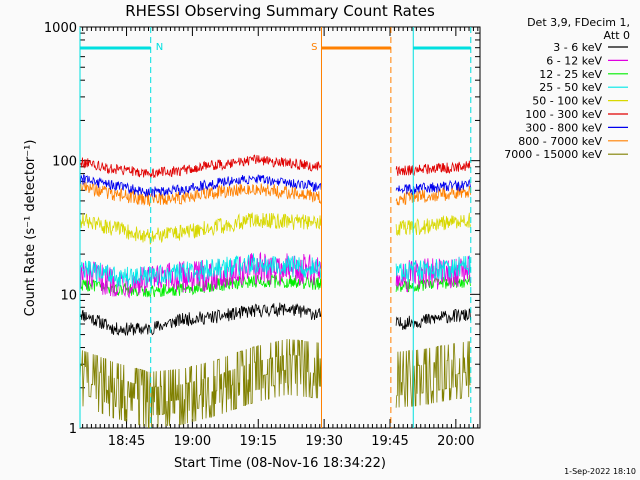  Describe the element at coordinates (159, 47) in the screenshot. I see `annotation-label: N` at that location.